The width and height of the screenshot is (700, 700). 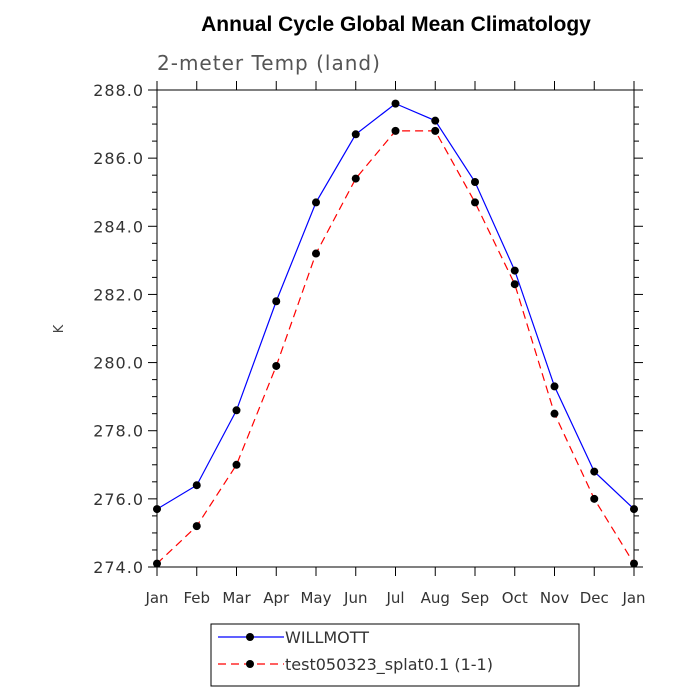 I want to click on y-axis-label: K, so click(x=59, y=328).